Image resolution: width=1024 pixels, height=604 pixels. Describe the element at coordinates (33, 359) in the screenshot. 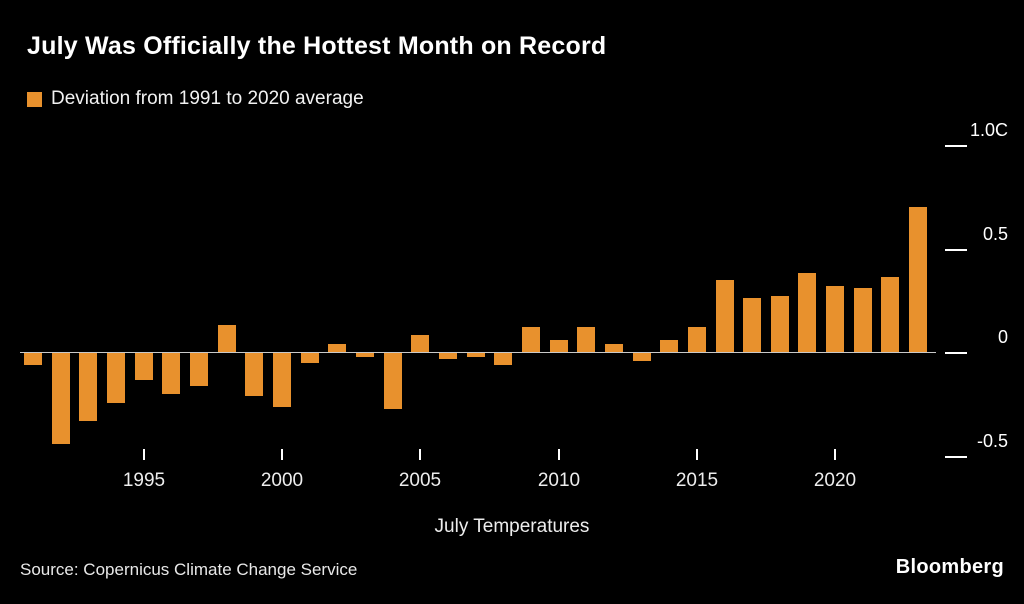

I see `bar-1991` at that location.